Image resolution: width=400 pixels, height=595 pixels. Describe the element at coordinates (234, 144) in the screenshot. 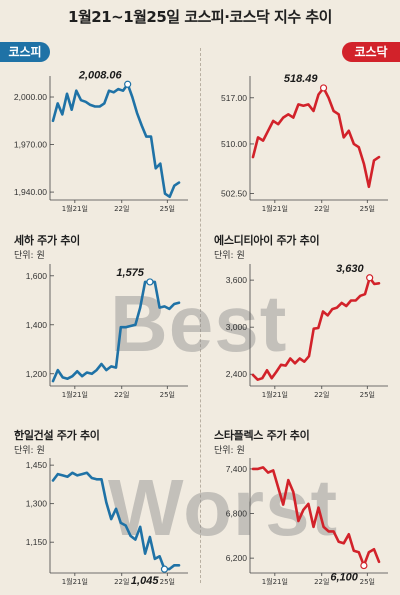

I see `y-tick-label: 510.00` at that location.